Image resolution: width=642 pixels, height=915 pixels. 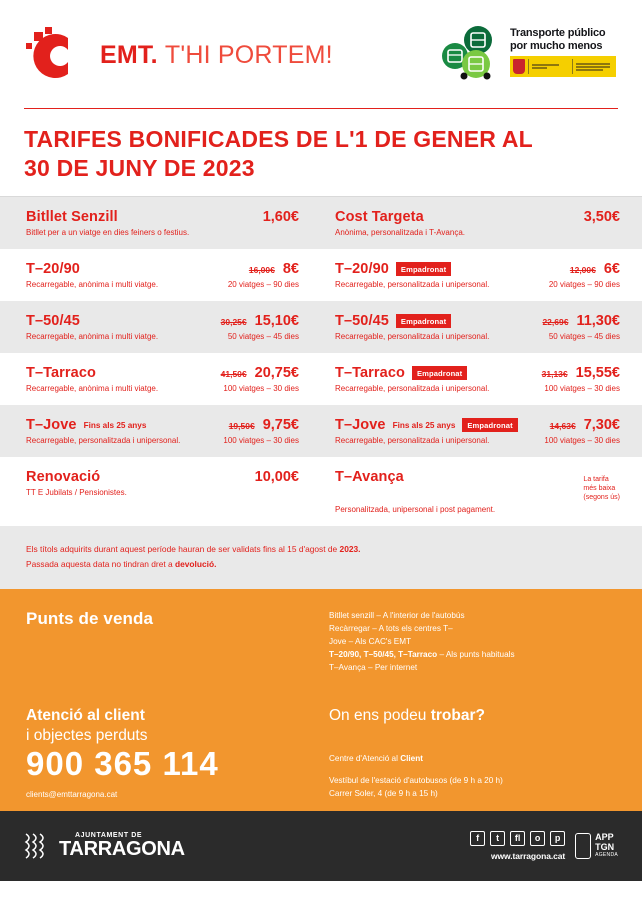 What do you see at coordinates (528, 855) in the screenshot?
I see `website-url: www.tarragona.cat` at bounding box center [528, 855].